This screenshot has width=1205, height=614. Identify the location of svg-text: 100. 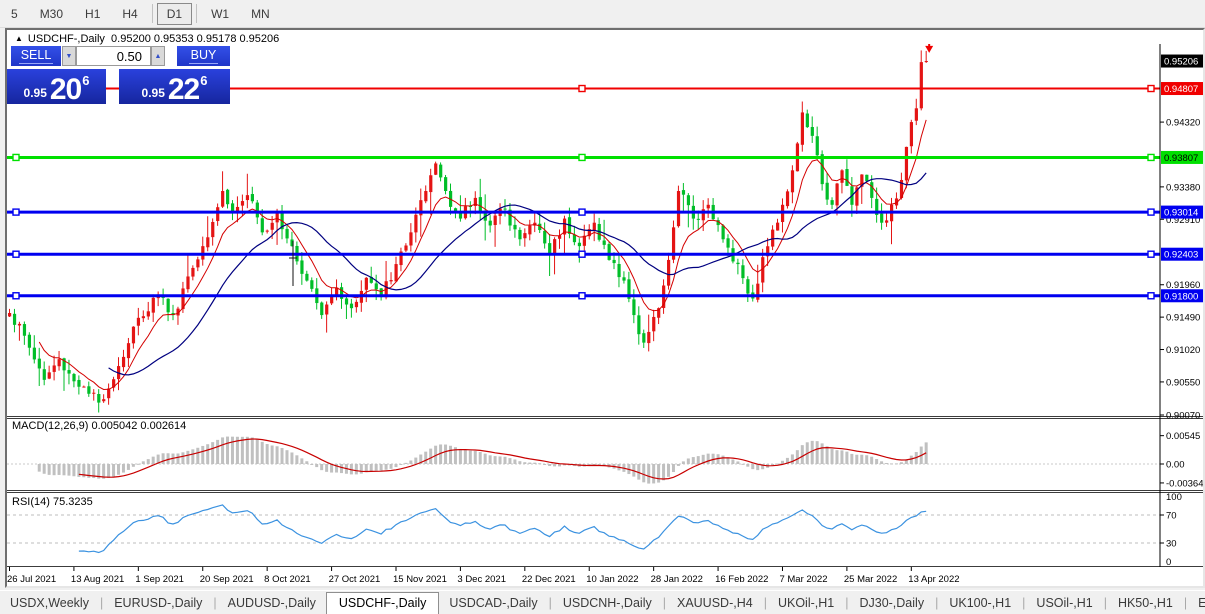
(1174, 497).